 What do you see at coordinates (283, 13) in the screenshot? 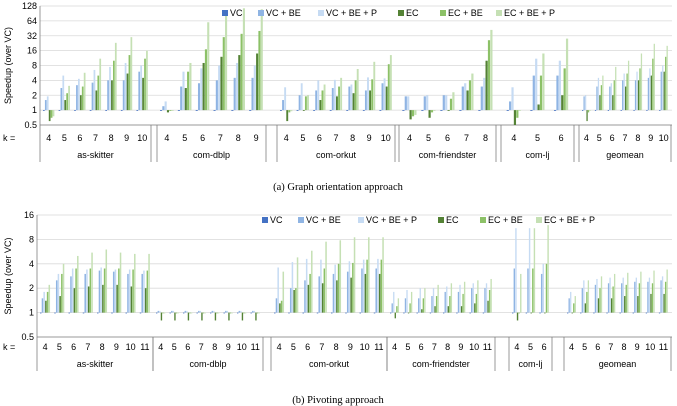
I see `legend-label: VC + BE` at bounding box center [283, 13].